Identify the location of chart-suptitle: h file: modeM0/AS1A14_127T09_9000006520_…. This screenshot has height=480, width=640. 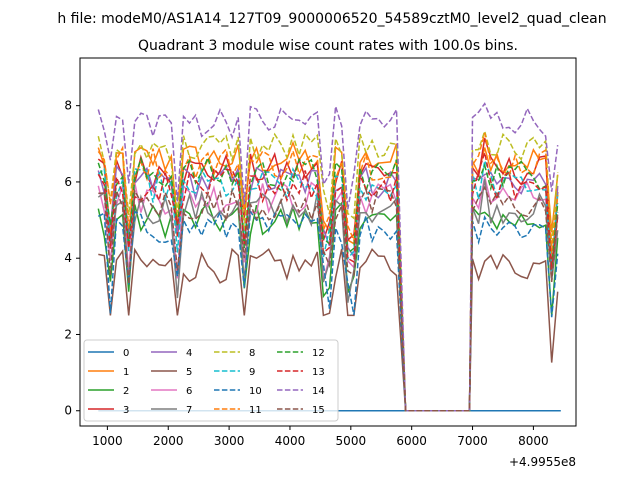
(331, 19).